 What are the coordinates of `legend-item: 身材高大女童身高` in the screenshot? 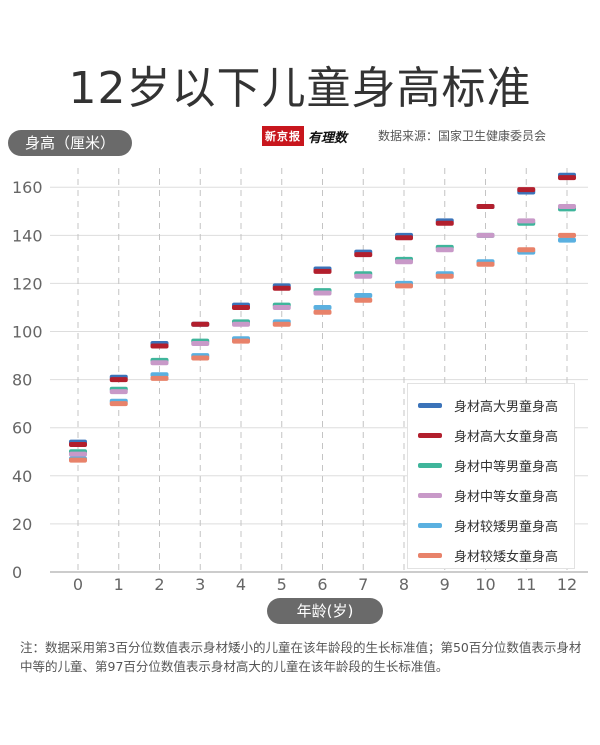 It's located at (496, 435).